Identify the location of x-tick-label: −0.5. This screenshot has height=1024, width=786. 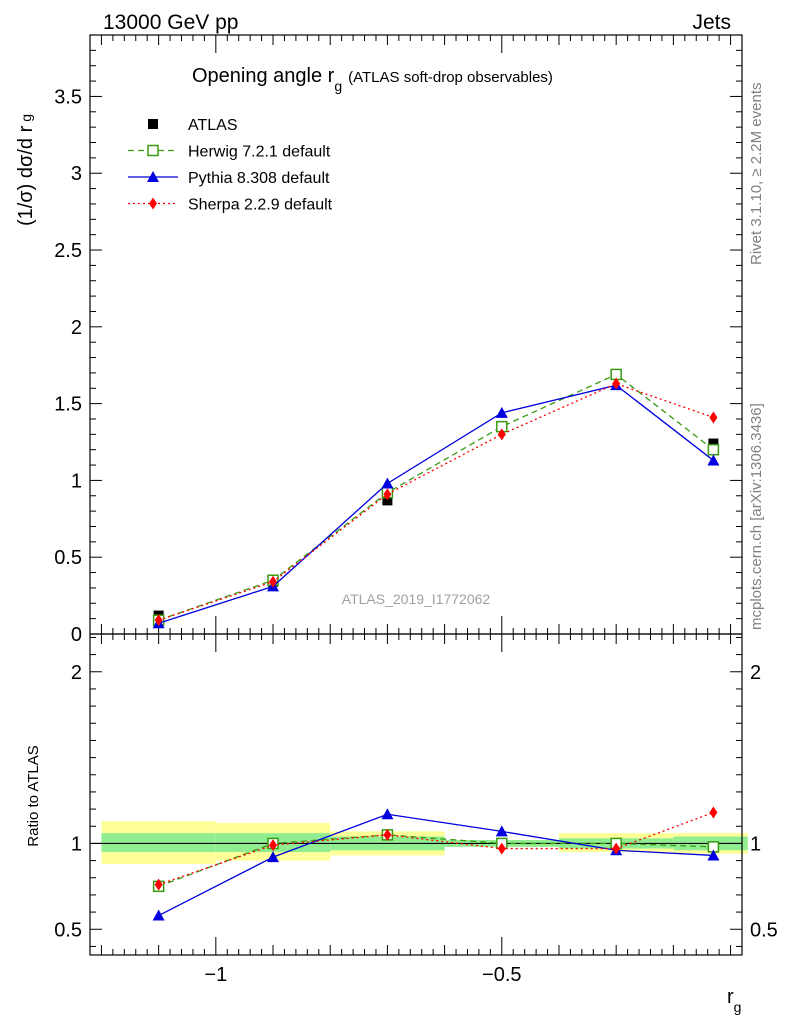
(501, 975).